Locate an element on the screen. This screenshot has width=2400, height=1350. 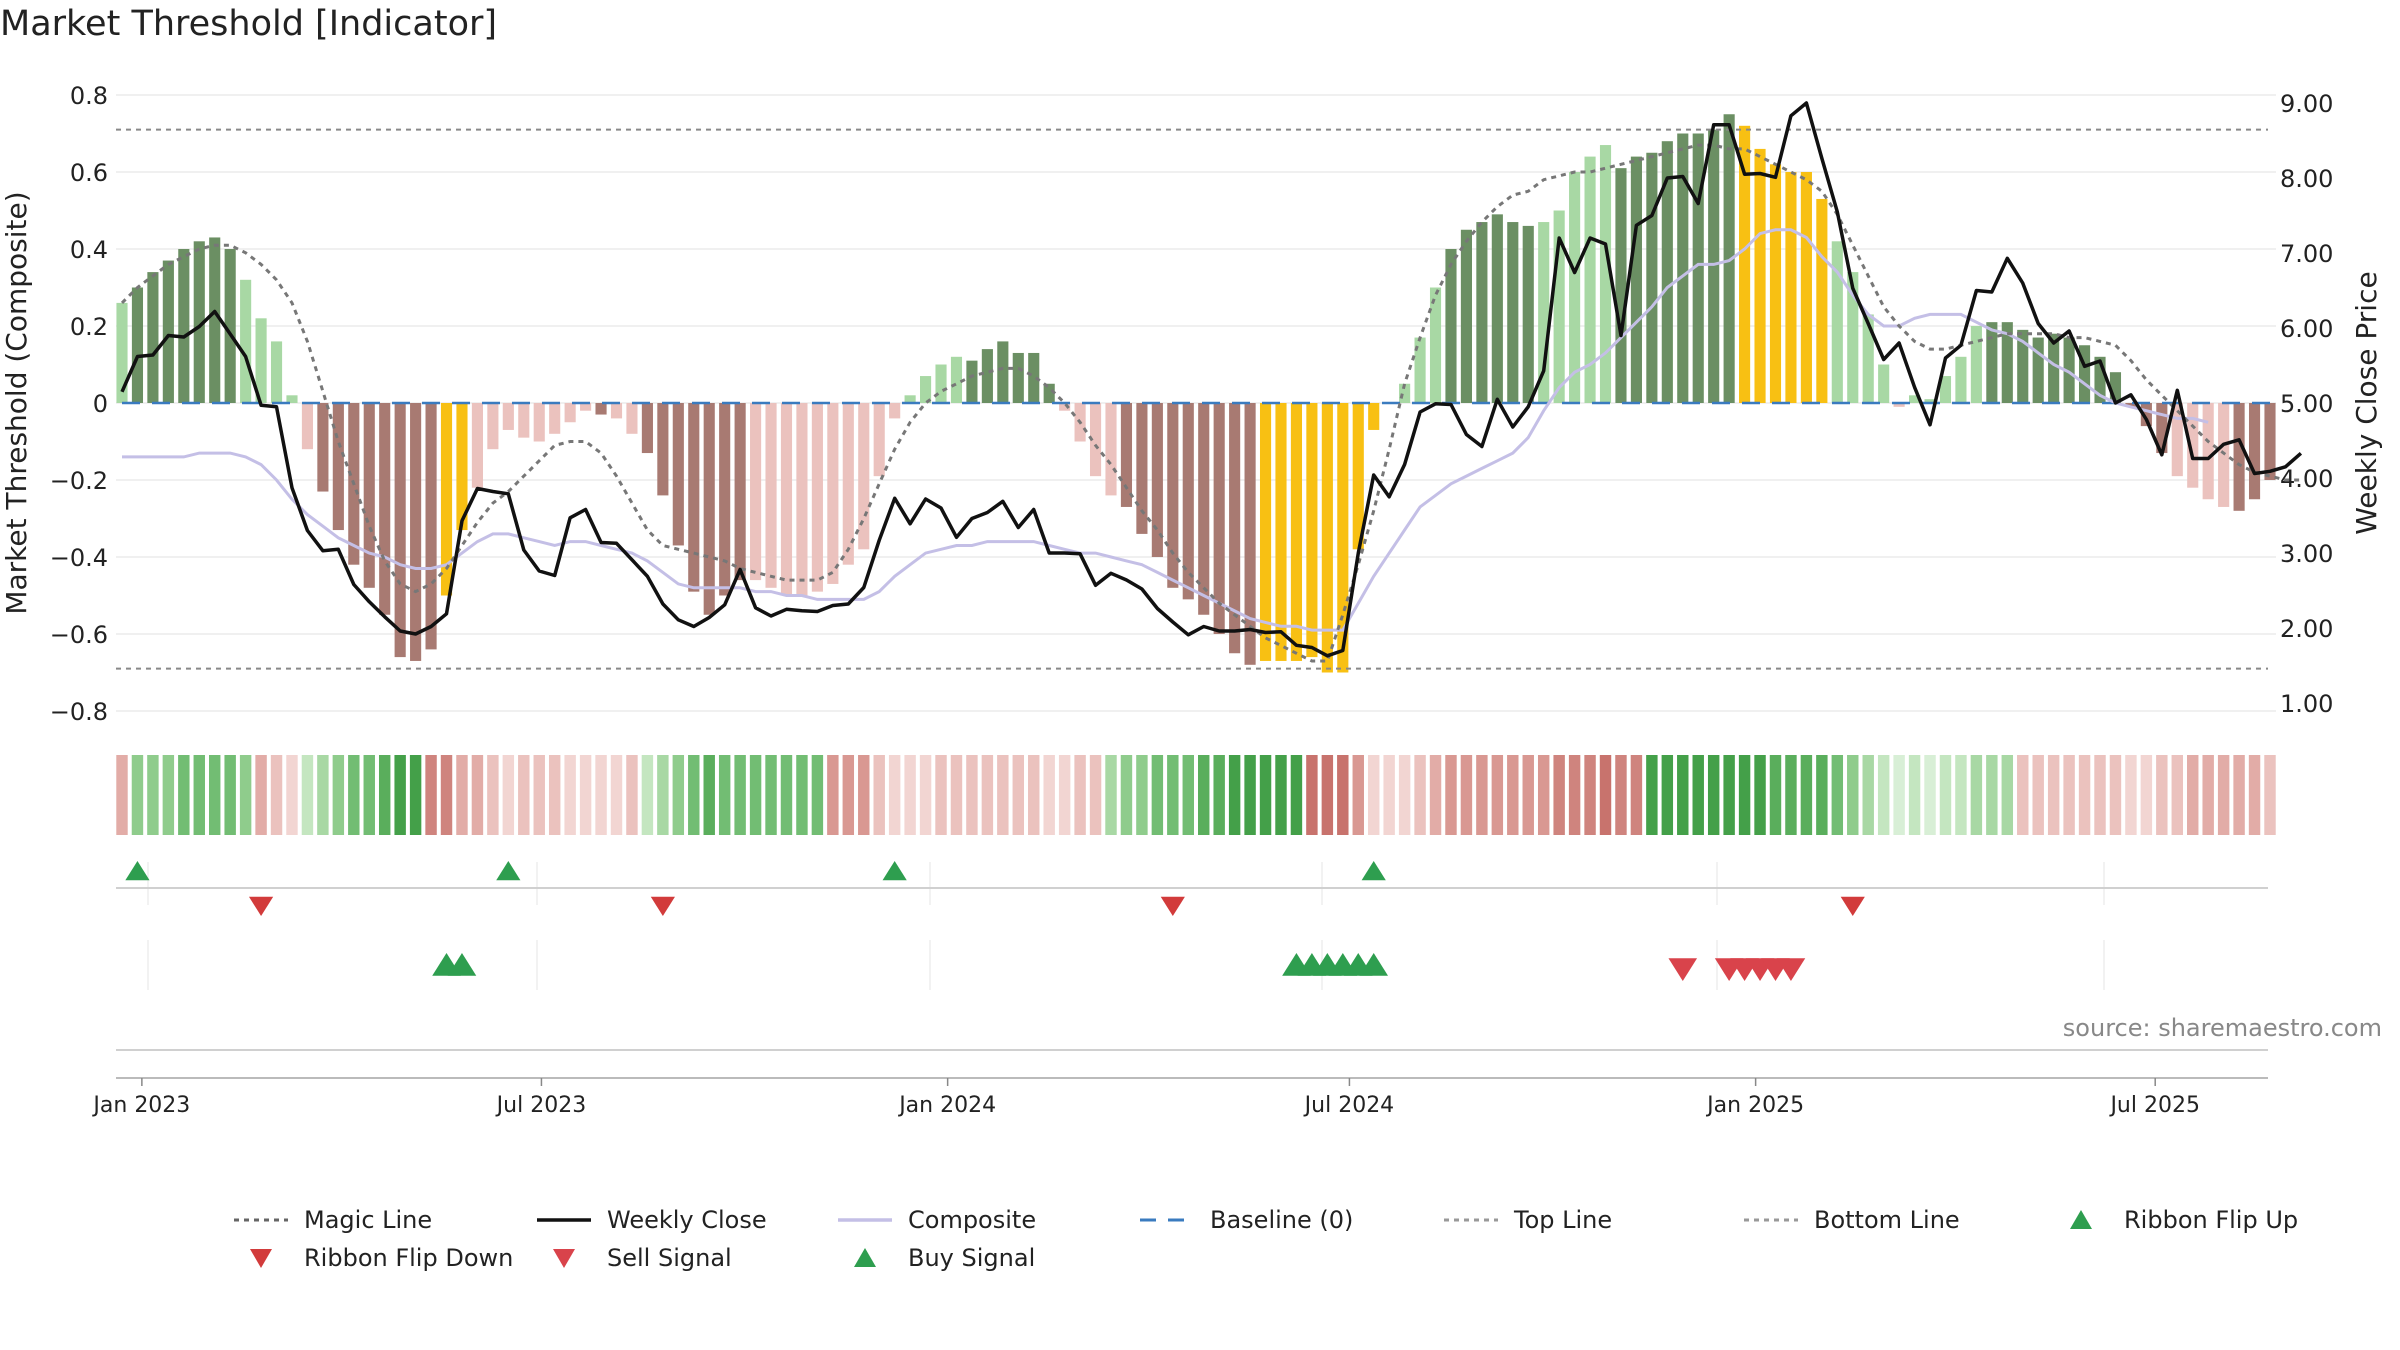
buy-signal-marker is located at coordinates (462, 964).